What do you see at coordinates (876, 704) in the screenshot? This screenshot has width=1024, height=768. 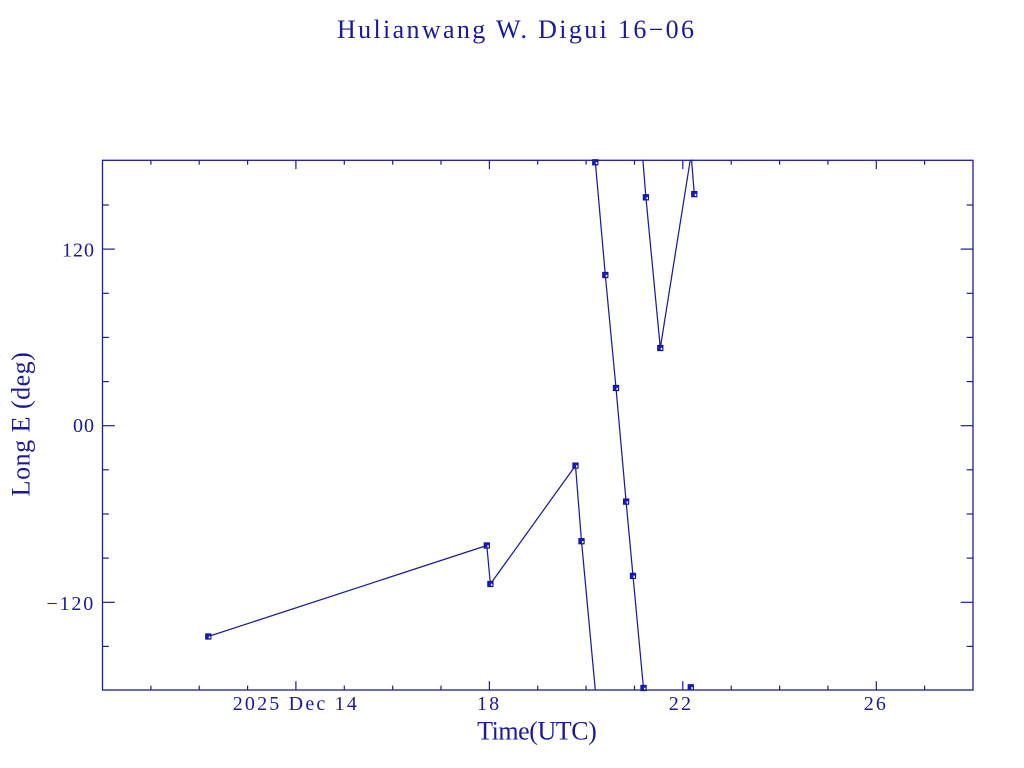 I see `svg-text: 26` at bounding box center [876, 704].